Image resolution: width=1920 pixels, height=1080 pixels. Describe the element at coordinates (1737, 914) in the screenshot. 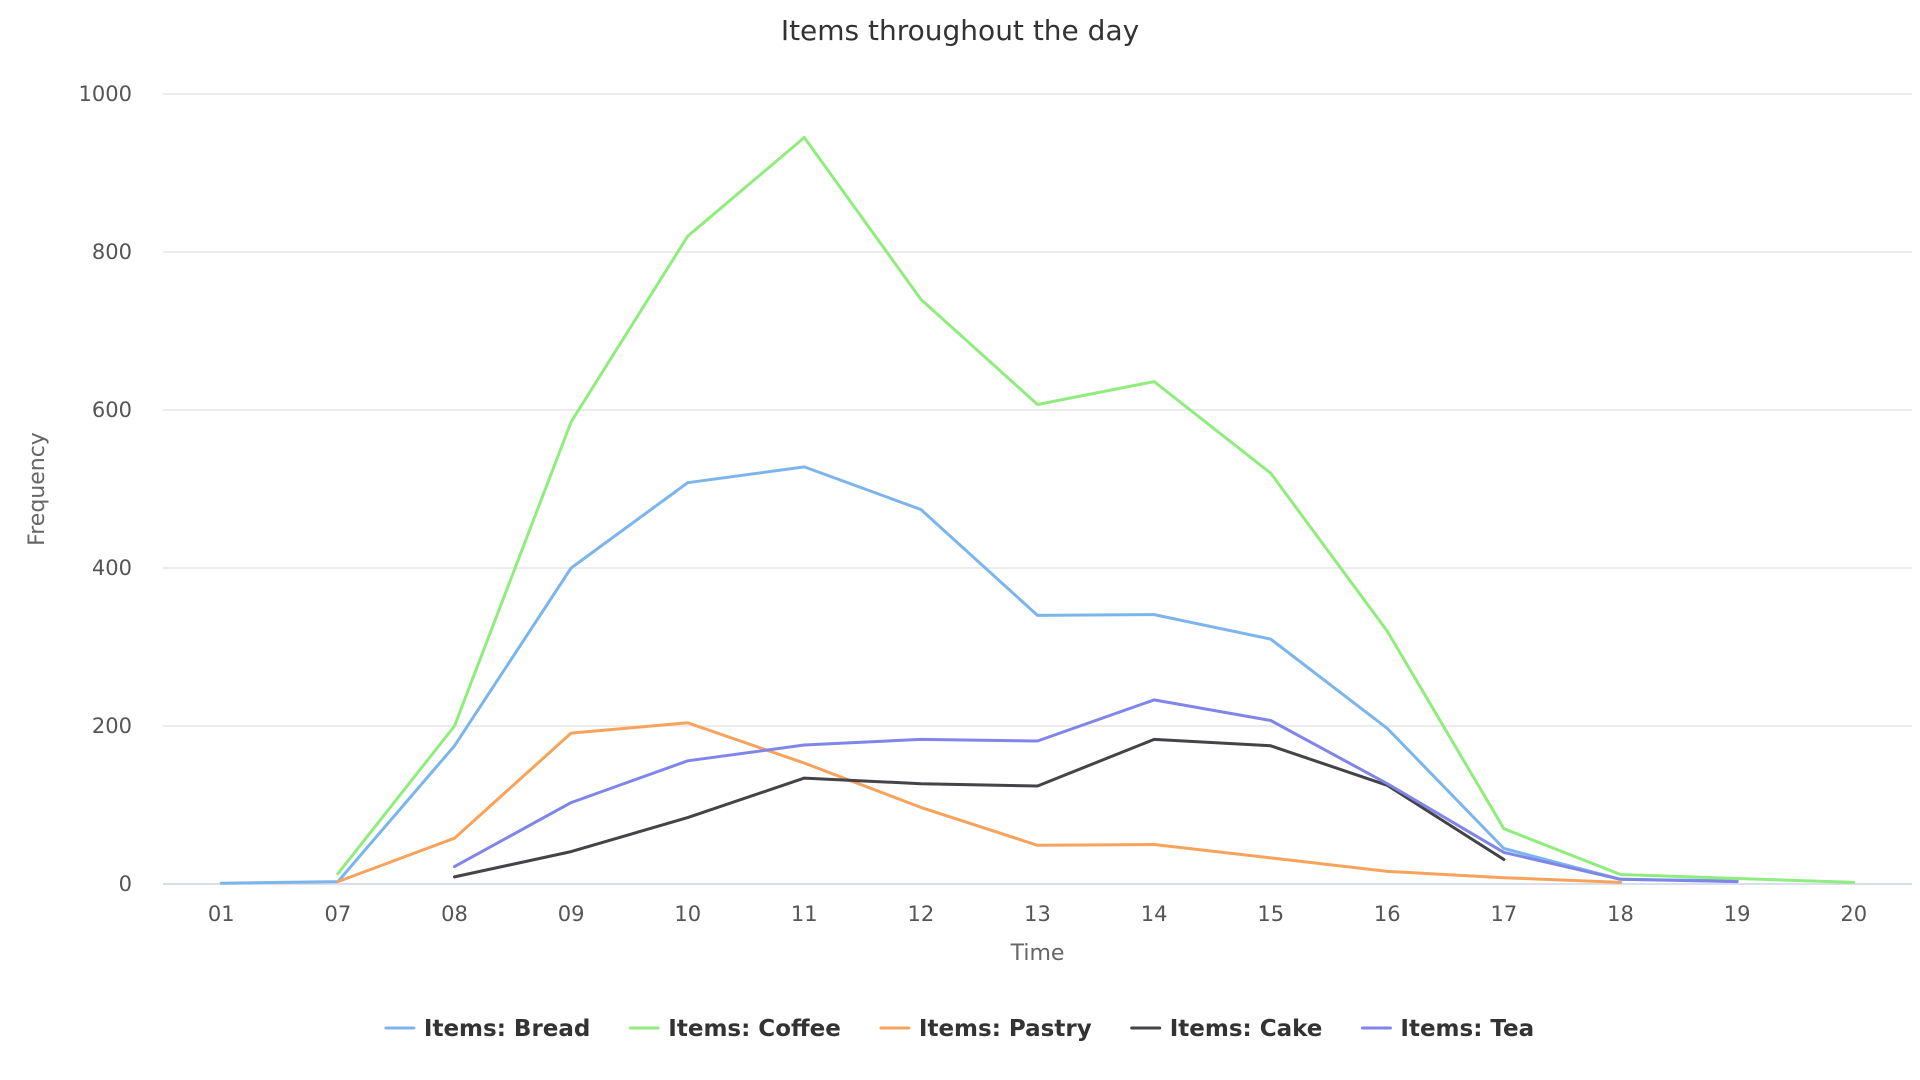

I see `x-tick-label: 19` at that location.